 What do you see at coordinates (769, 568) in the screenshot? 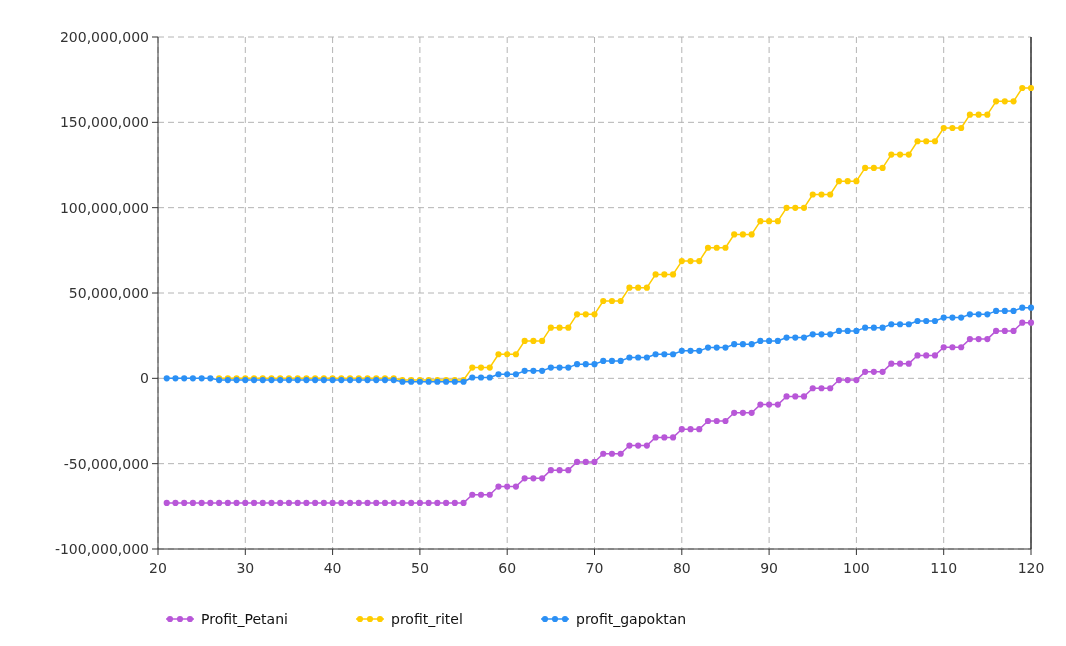
I see `x-tick-label: 90` at bounding box center [769, 568].